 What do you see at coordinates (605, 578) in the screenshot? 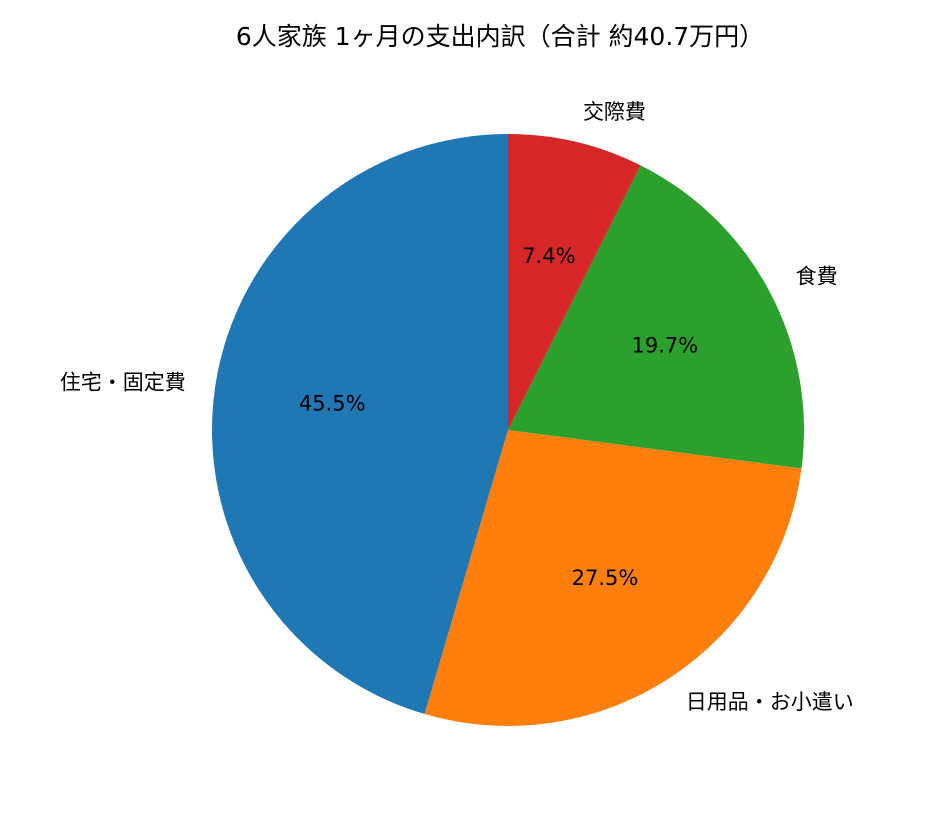
I see `percent-label: 27.5%` at bounding box center [605, 578].